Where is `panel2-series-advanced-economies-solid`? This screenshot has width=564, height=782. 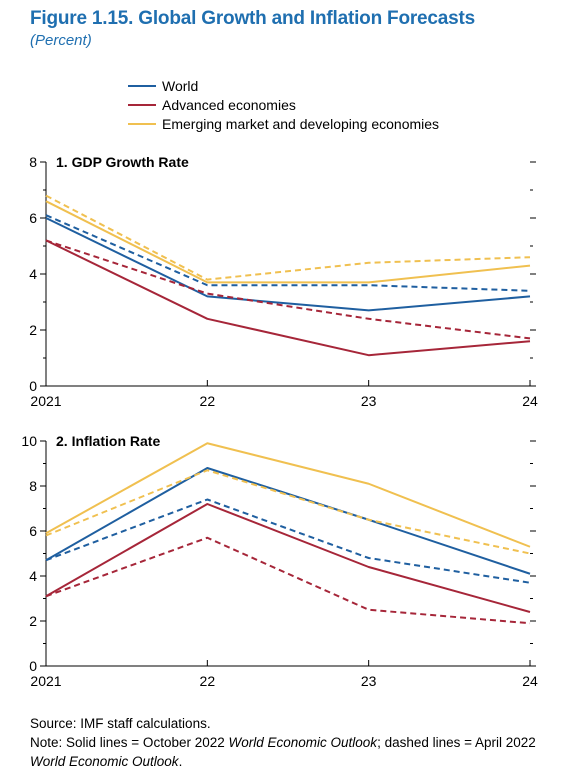
panel2-series-advanced-economies-solid is located at coordinates (288, 558).